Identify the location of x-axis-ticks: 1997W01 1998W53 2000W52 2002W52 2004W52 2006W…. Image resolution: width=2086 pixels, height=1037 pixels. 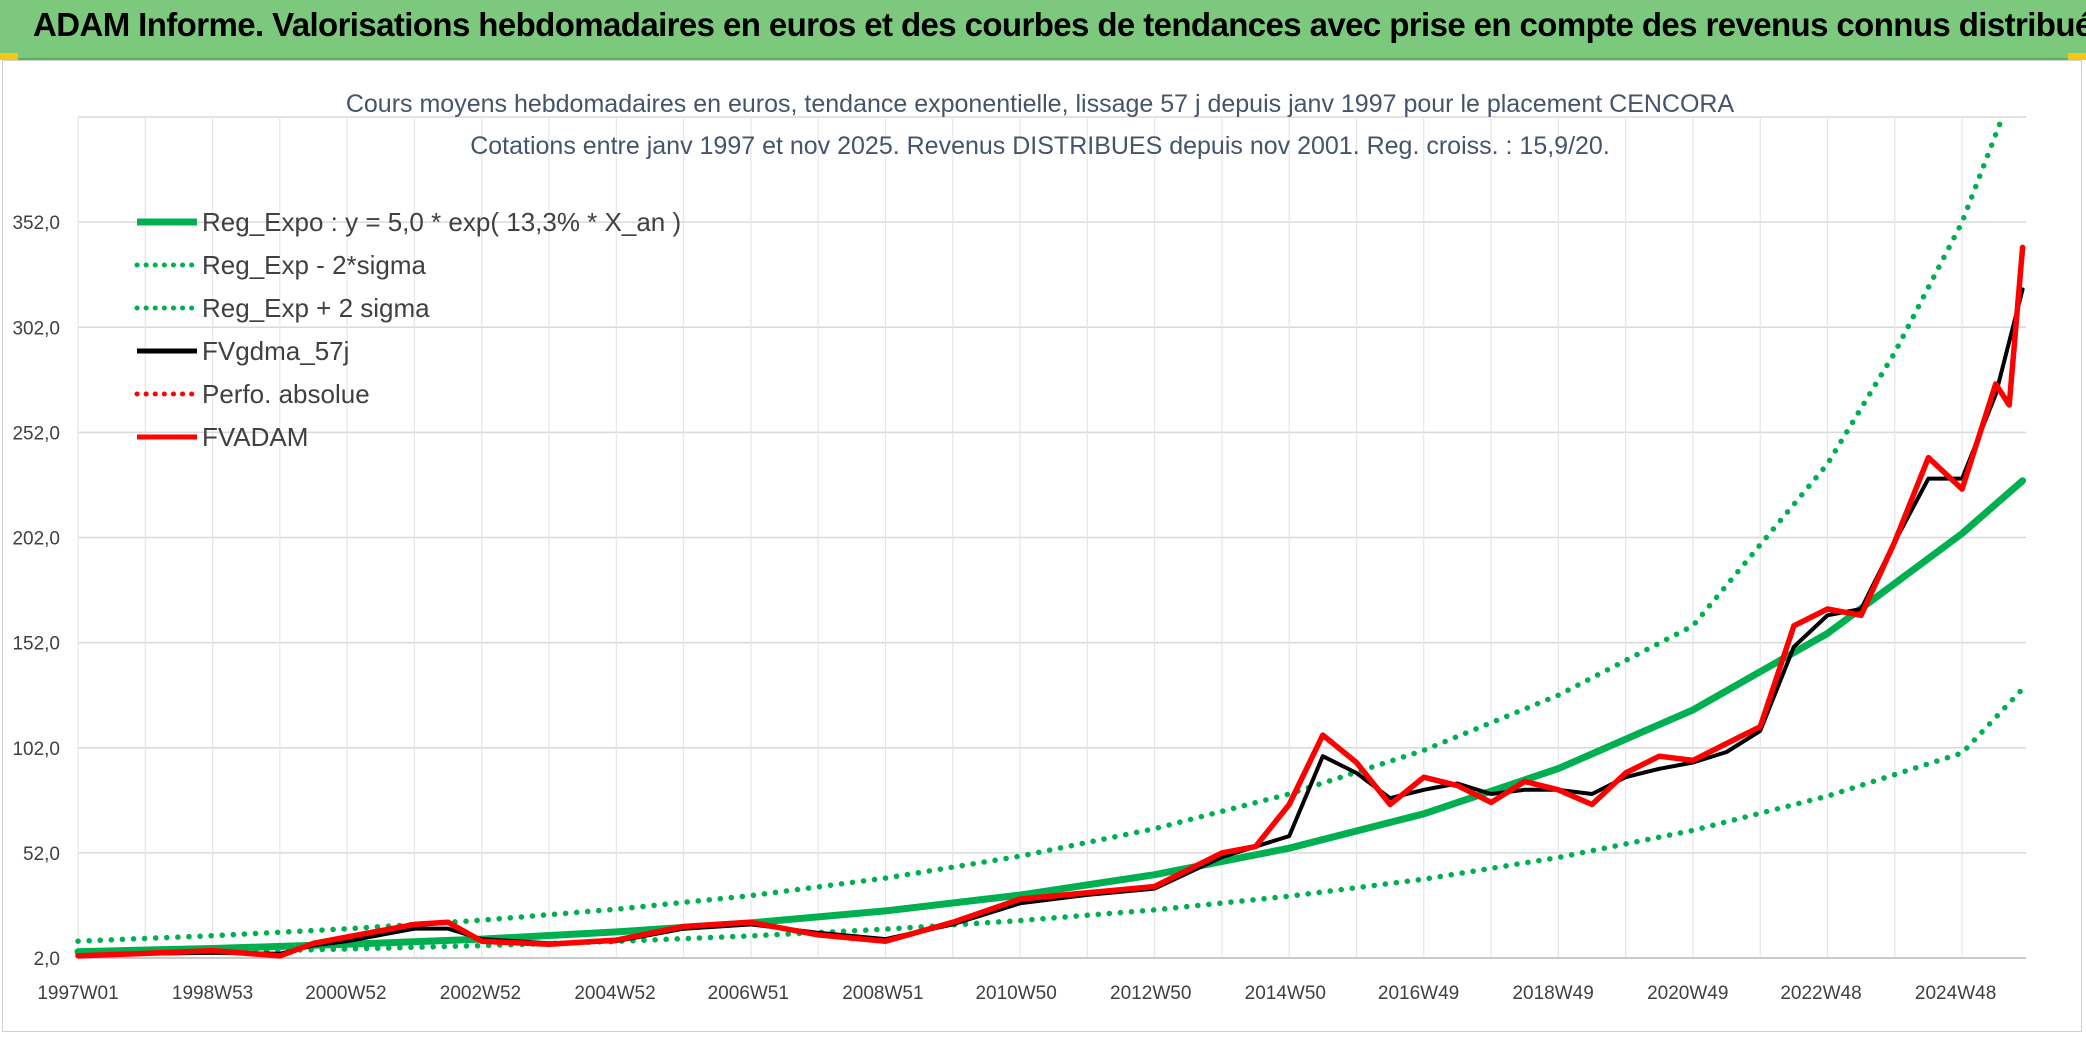
(1016, 993).